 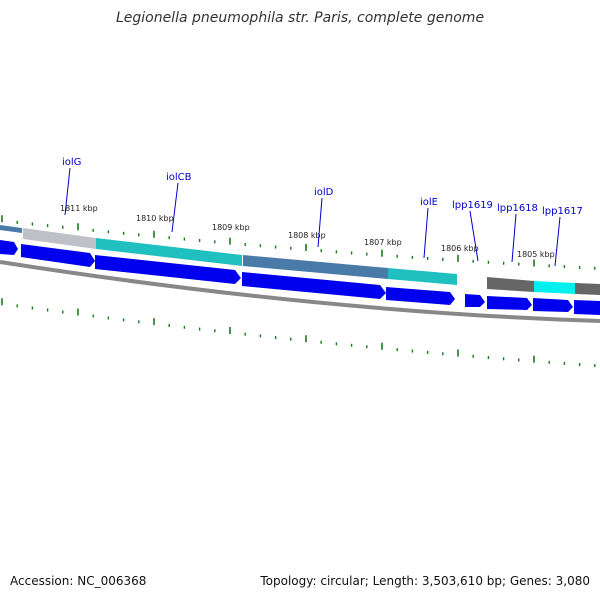 I want to click on gene-label-iolD: iolD, so click(x=324, y=192).